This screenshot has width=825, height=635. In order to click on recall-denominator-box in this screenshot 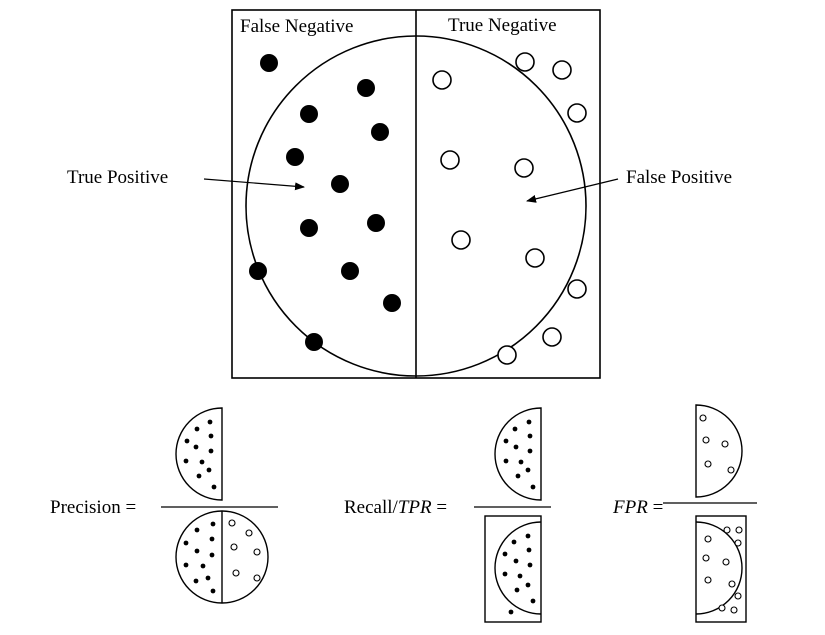, I will do `click(513, 569)`.